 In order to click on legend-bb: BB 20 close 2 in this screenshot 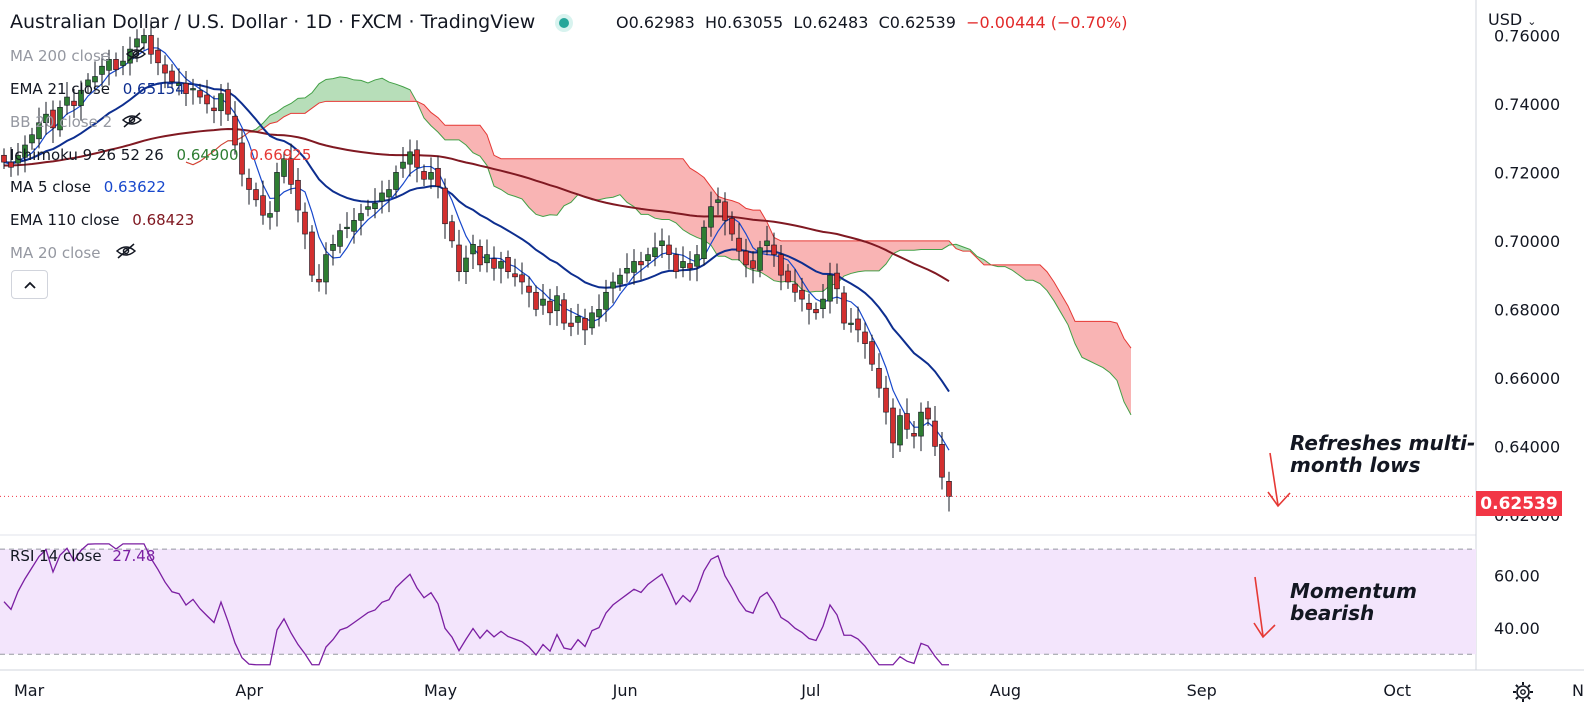, I will do `click(76, 122)`.